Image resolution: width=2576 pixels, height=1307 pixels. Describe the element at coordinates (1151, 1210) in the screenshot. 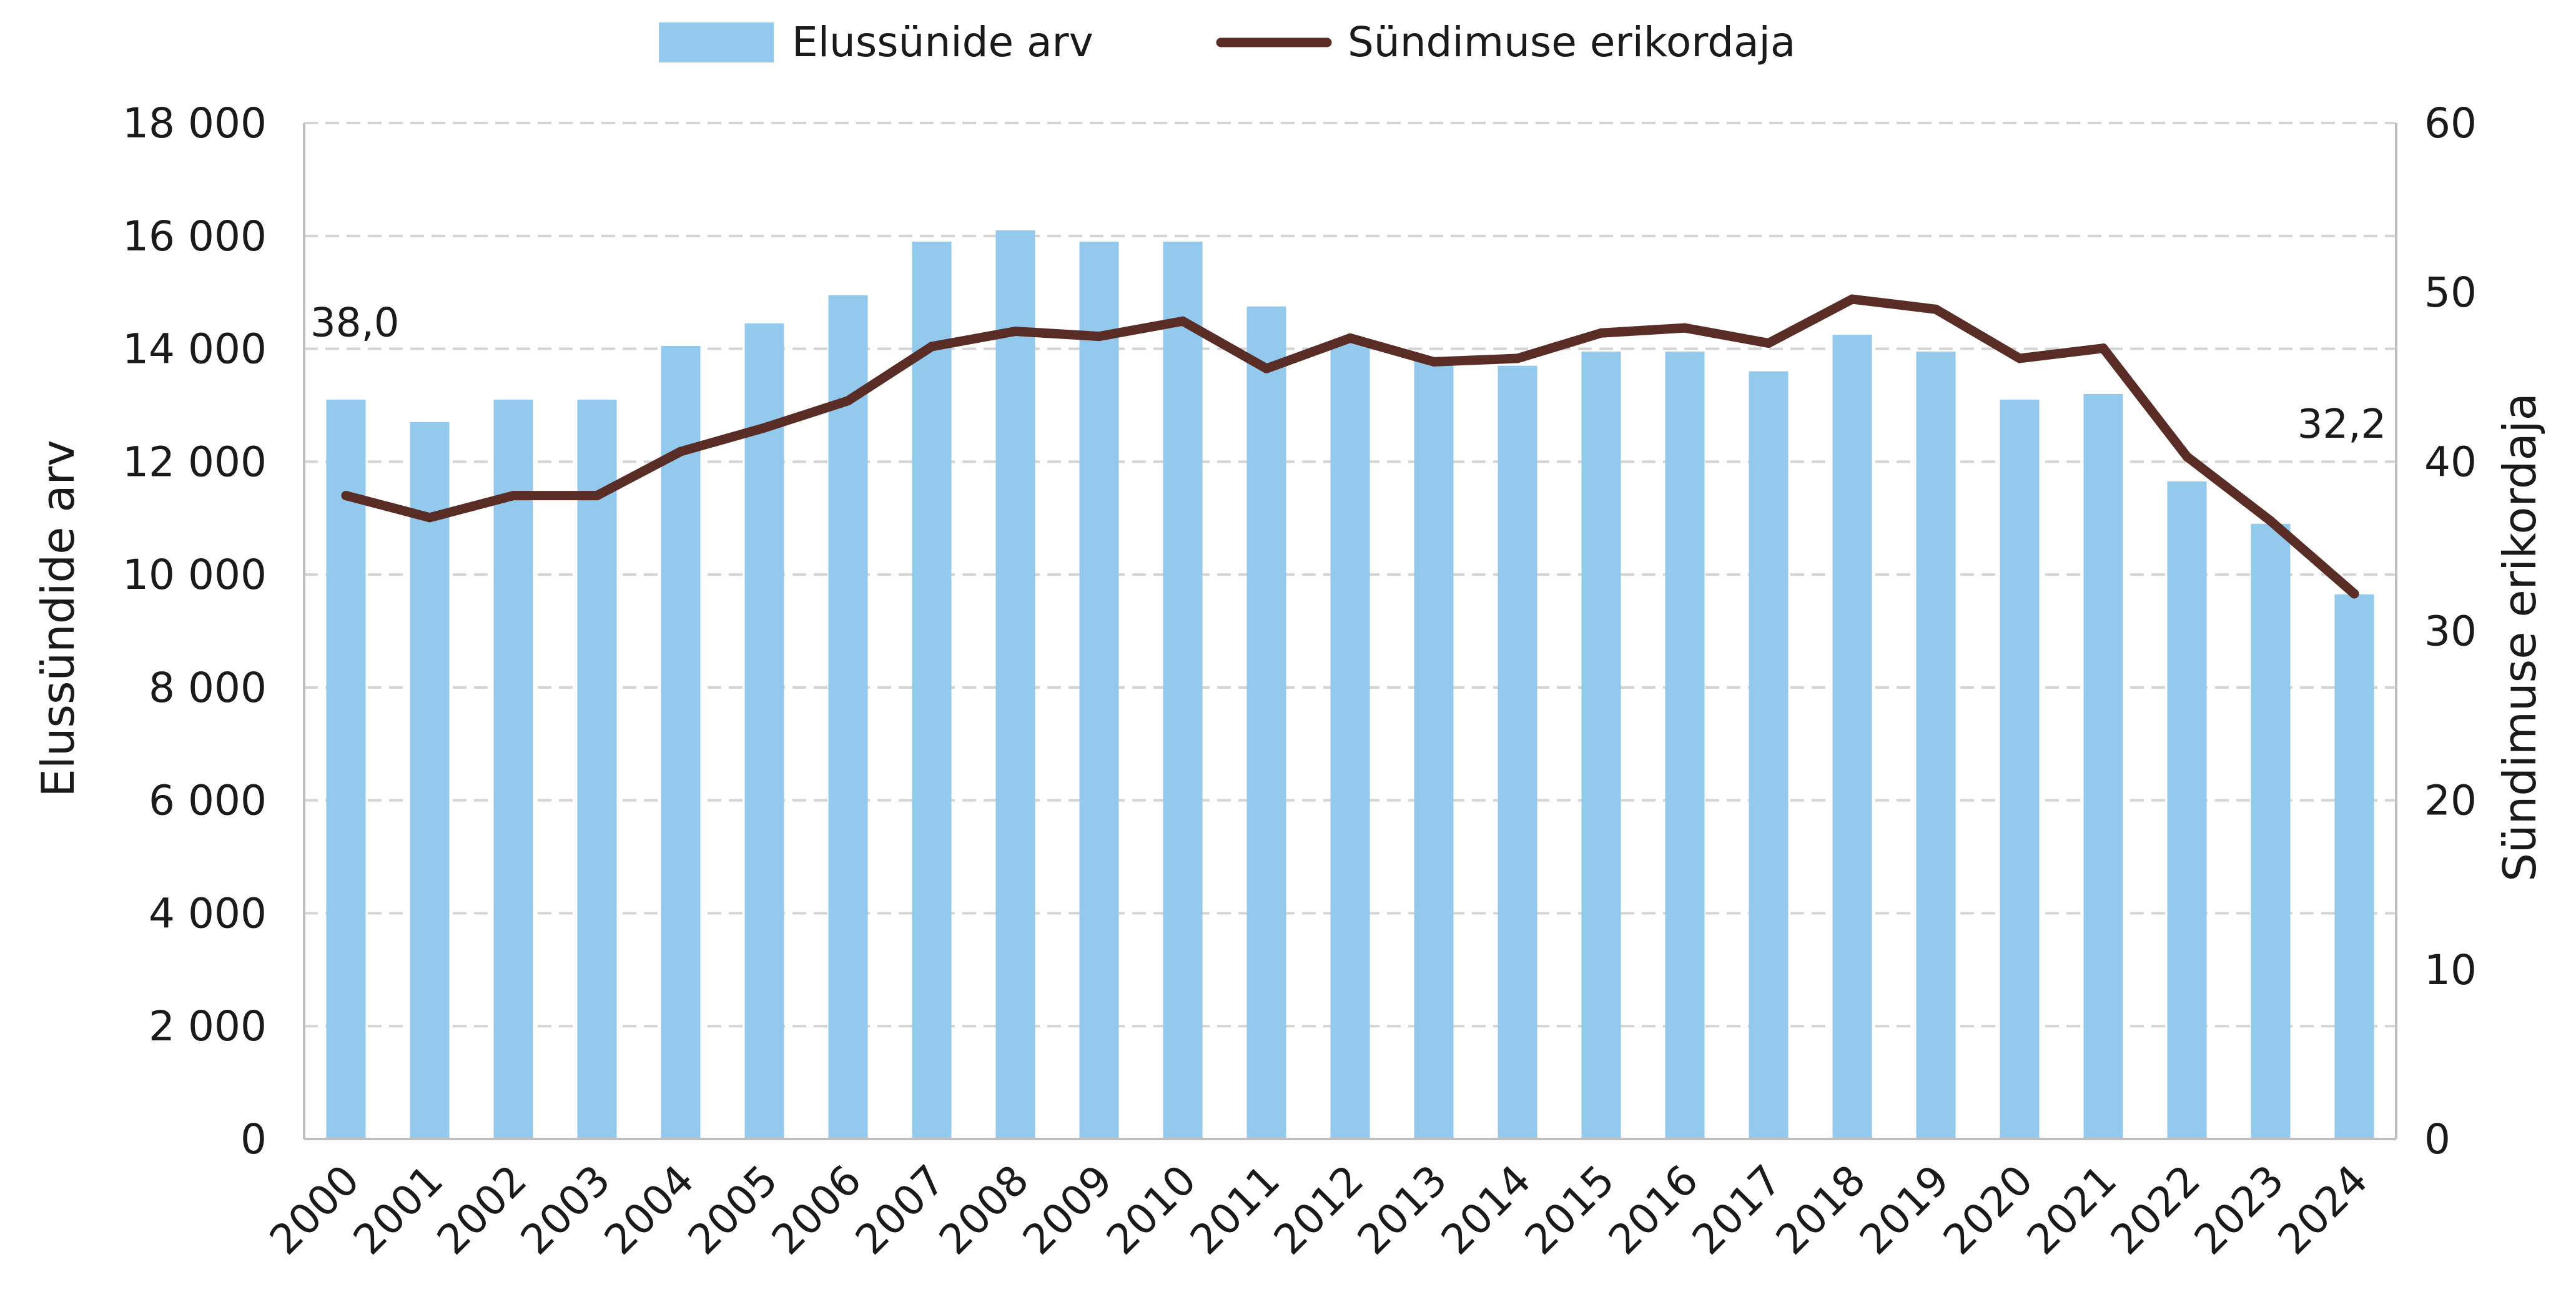

I see `x-tick-label: 2010` at that location.